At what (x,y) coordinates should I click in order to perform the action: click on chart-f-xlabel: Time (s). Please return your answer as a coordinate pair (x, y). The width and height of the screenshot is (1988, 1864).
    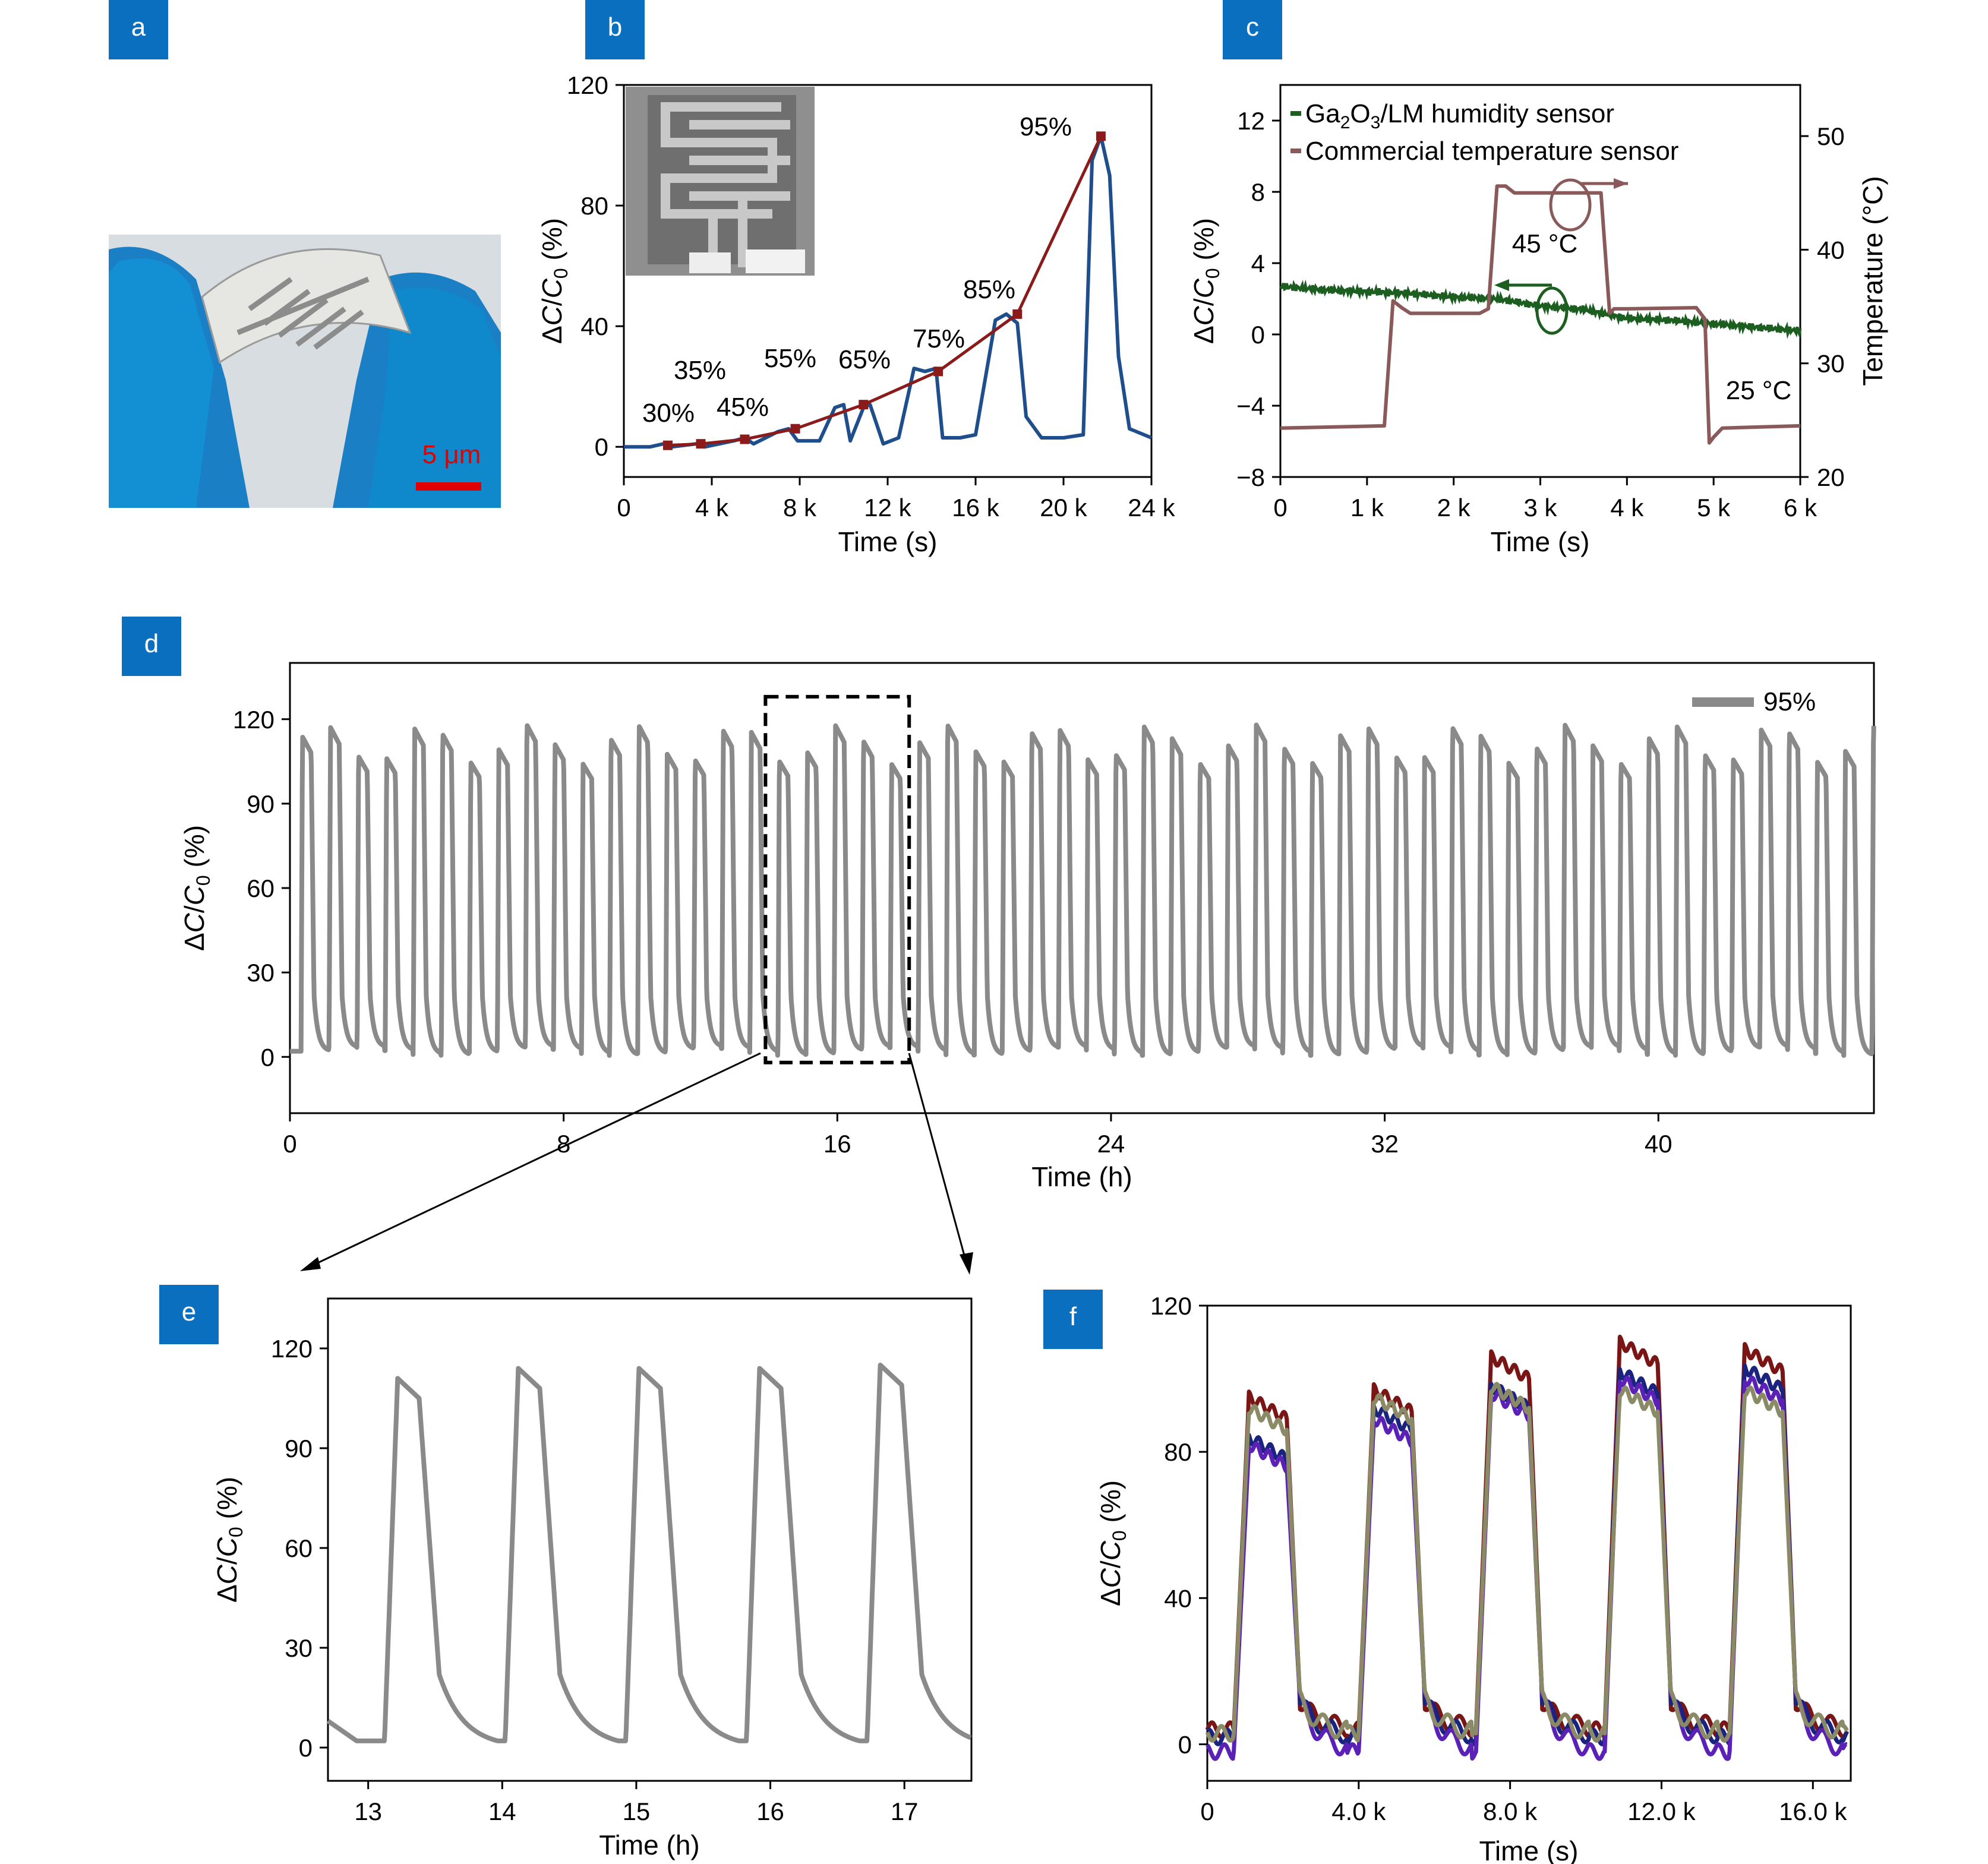
    Looking at the image, I should click on (1529, 1850).